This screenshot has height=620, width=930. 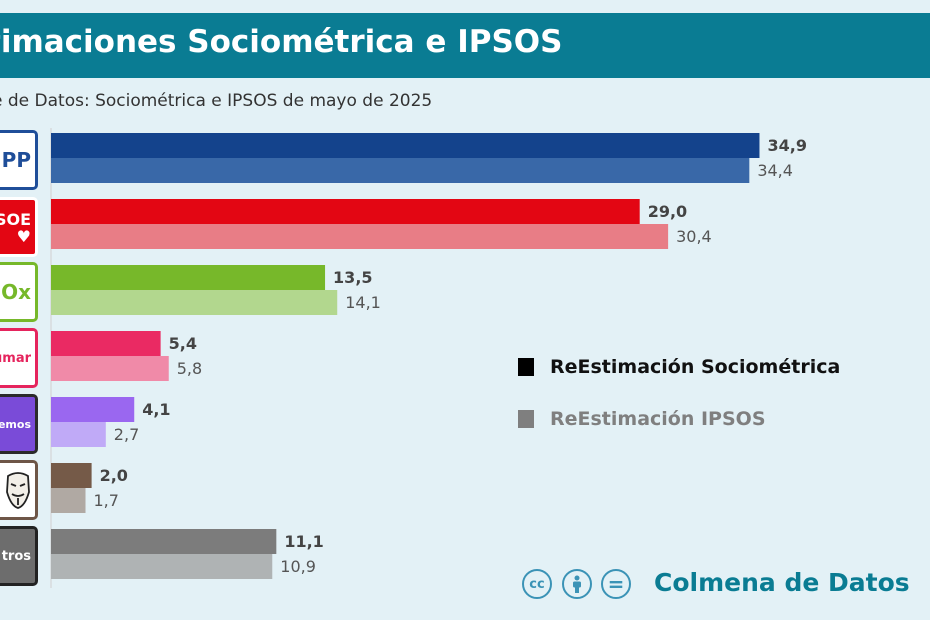 I want to click on data-label-pp-ipsos: 34,4, so click(x=775, y=170).